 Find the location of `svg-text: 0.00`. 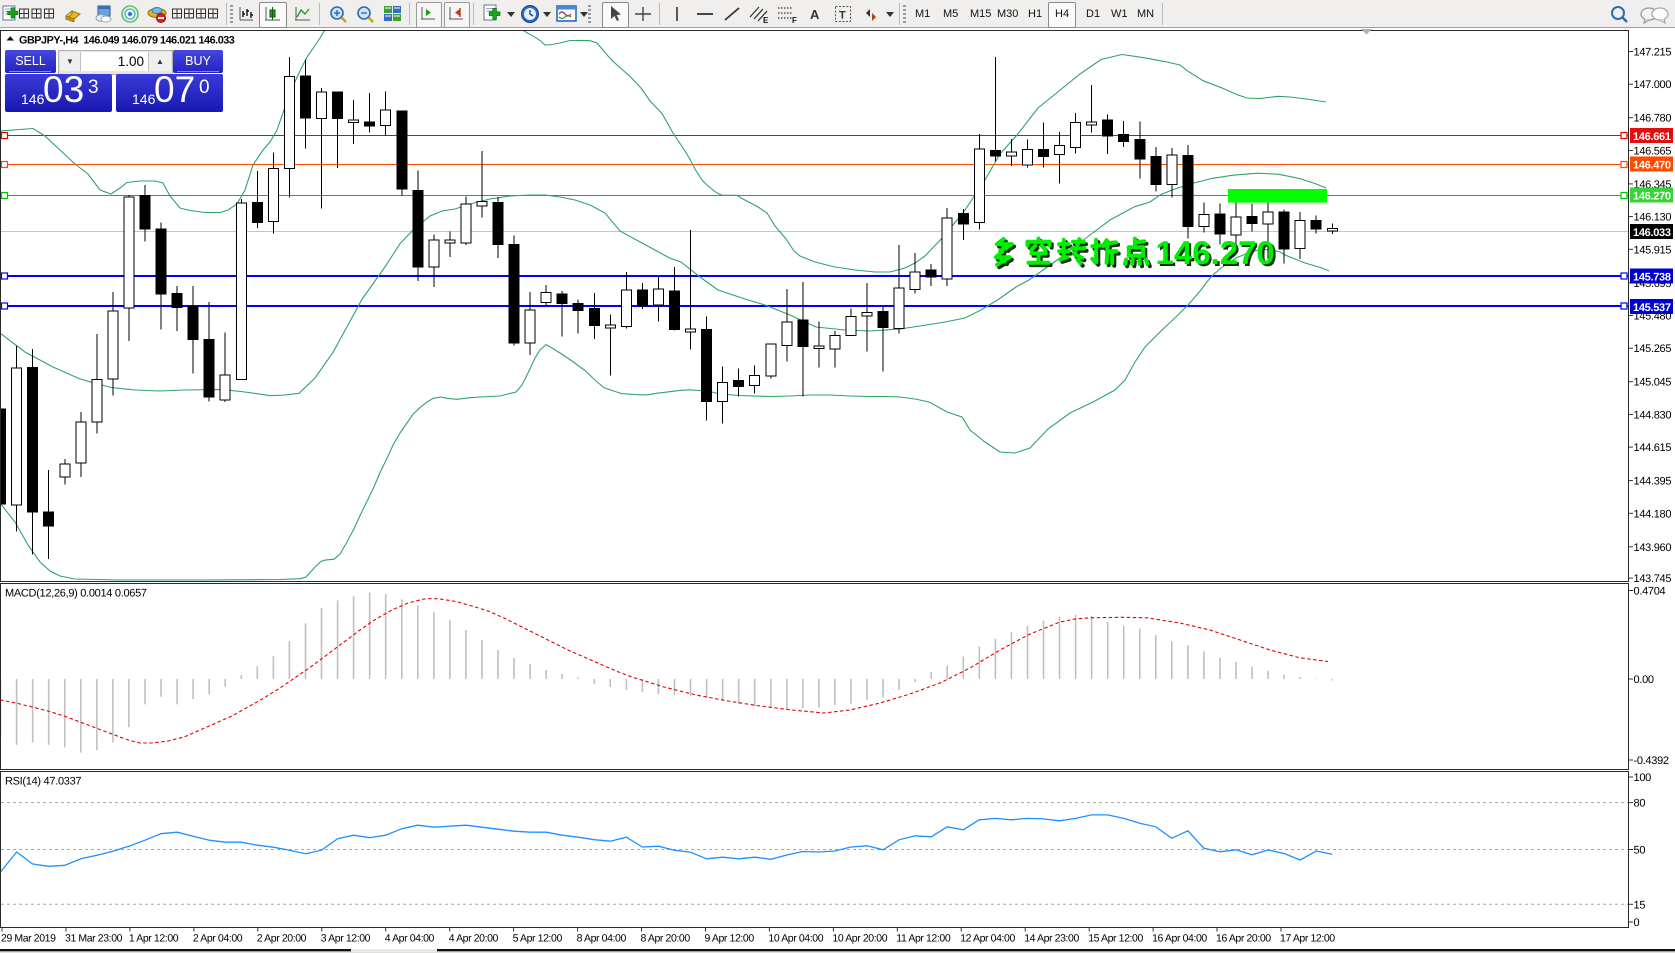

svg-text: 0.00 is located at coordinates (1644, 680).